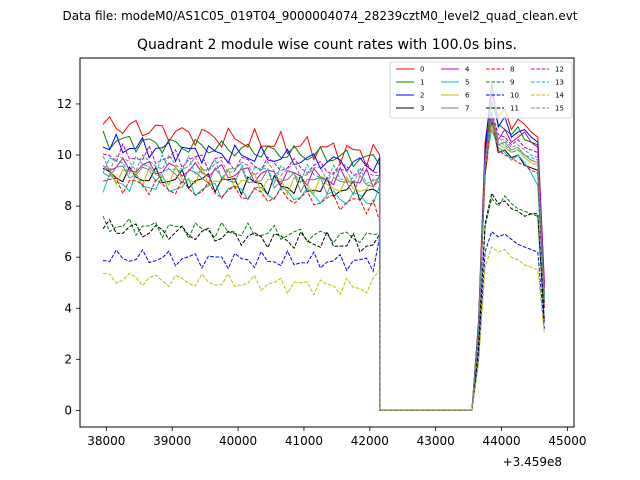 The image size is (640, 480). I want to click on x-tick-label: 41000, so click(304, 441).